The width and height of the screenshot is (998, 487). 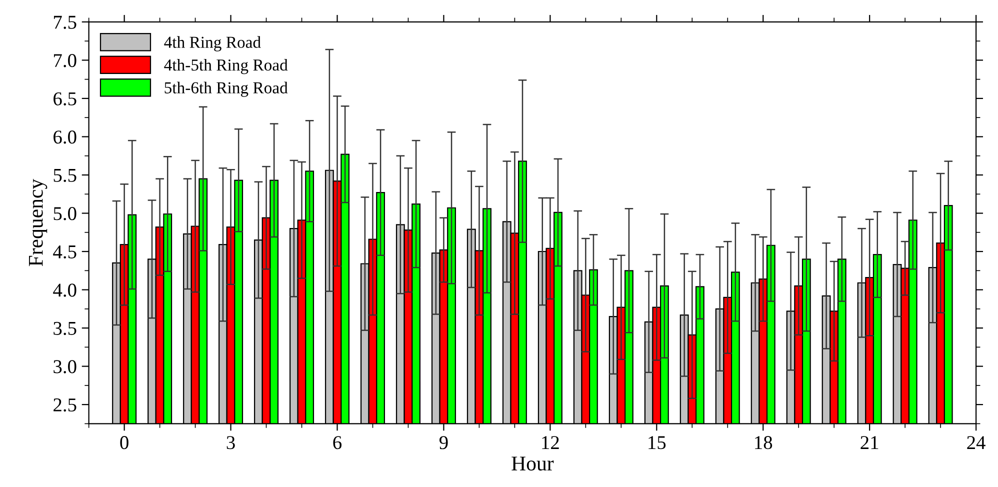 What do you see at coordinates (38, 222) in the screenshot?
I see `y-axis-title: Frequency` at bounding box center [38, 222].